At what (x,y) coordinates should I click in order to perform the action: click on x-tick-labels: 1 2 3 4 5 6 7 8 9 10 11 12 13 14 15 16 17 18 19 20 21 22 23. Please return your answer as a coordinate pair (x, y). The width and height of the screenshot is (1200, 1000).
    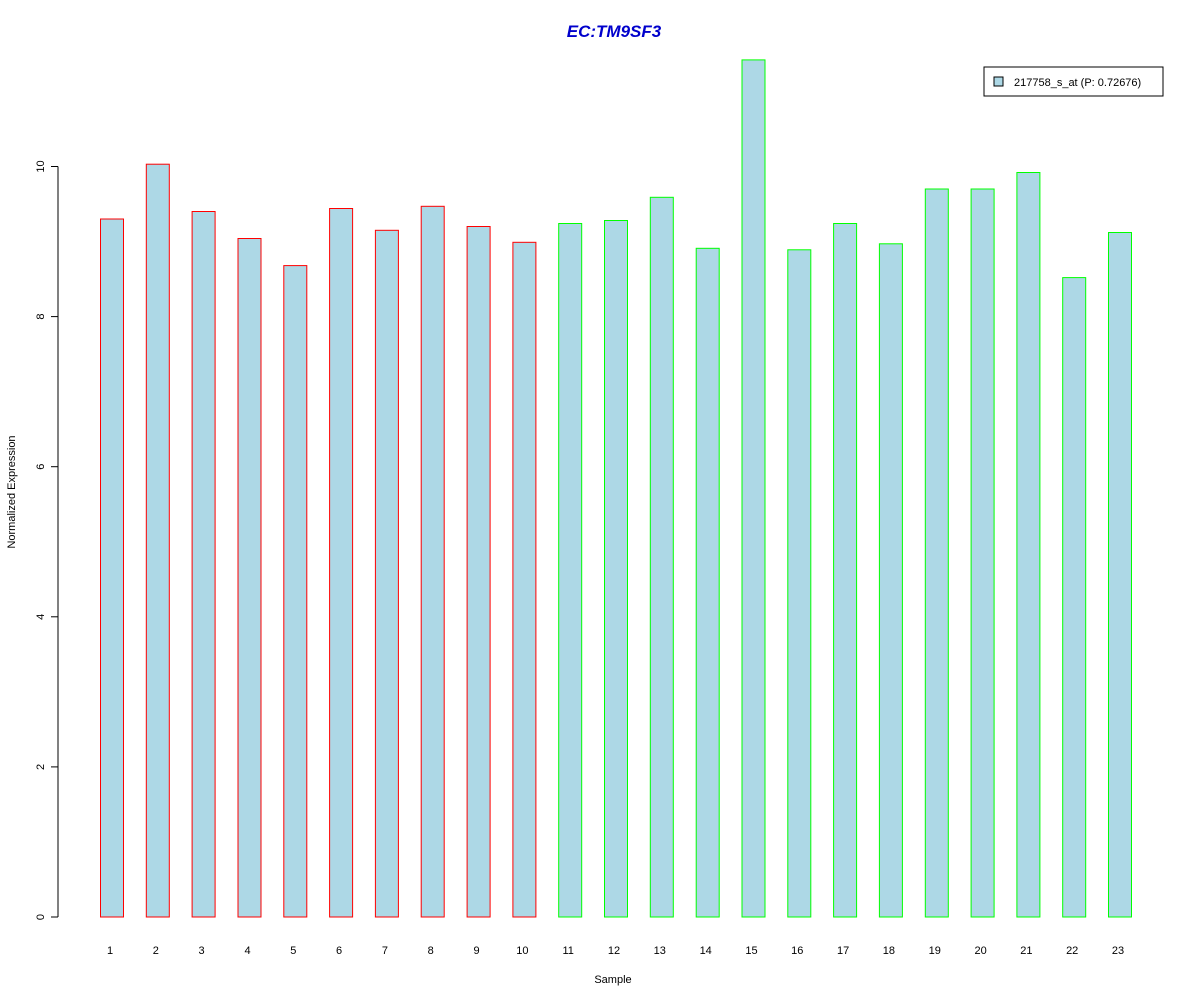
    Looking at the image, I should click on (615, 951).